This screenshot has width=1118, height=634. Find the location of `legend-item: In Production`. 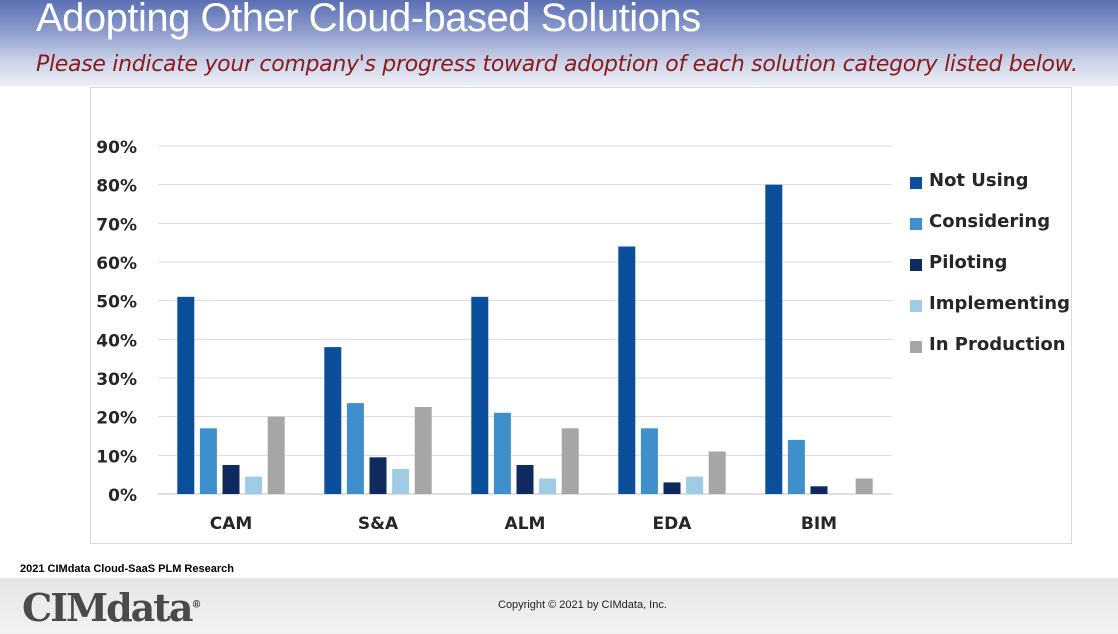

legend-item: In Production is located at coordinates (990, 352).